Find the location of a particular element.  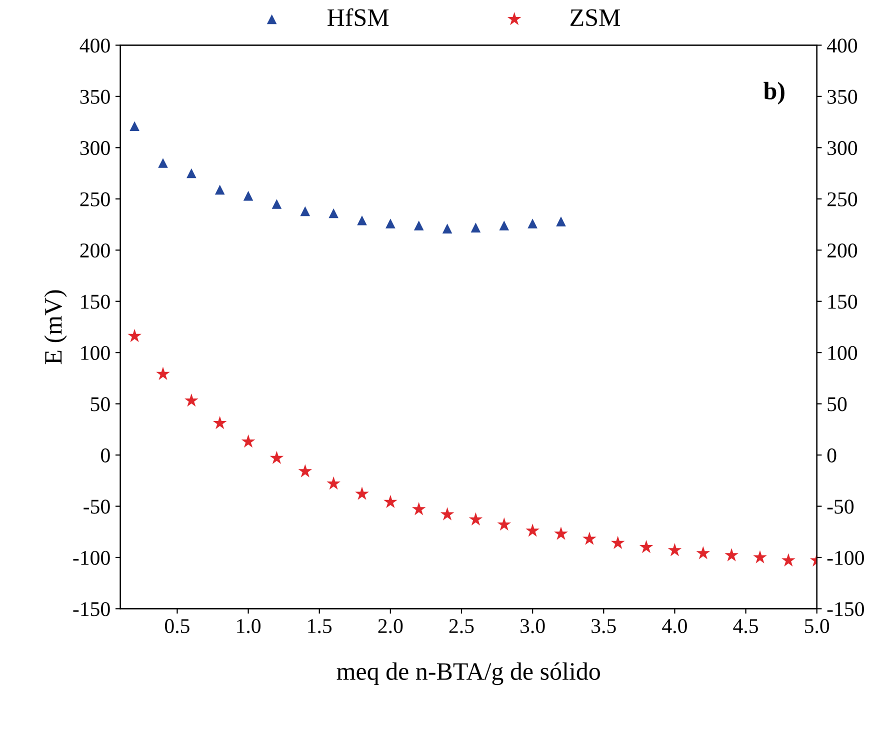

y2-tick-label: 400 is located at coordinates (842, 45).